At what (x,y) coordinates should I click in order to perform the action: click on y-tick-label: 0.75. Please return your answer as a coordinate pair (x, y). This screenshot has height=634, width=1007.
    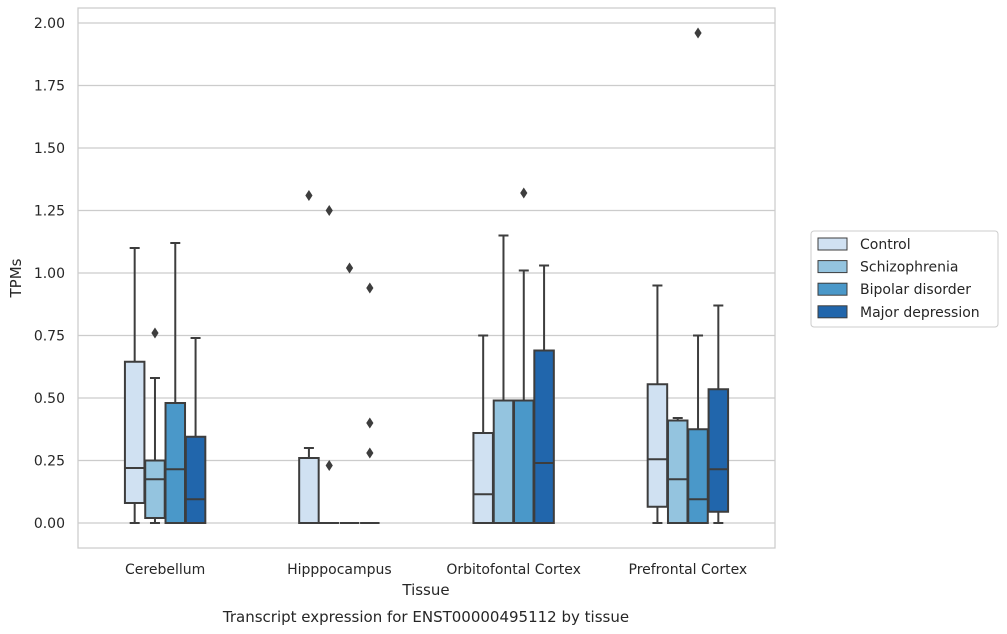
    Looking at the image, I should click on (49, 337).